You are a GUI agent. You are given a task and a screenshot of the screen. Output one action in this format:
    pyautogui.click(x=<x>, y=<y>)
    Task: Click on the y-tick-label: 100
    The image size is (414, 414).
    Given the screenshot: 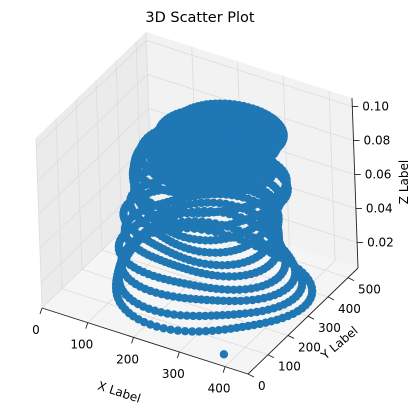 What is the action you would take?
    pyautogui.click(x=289, y=367)
    